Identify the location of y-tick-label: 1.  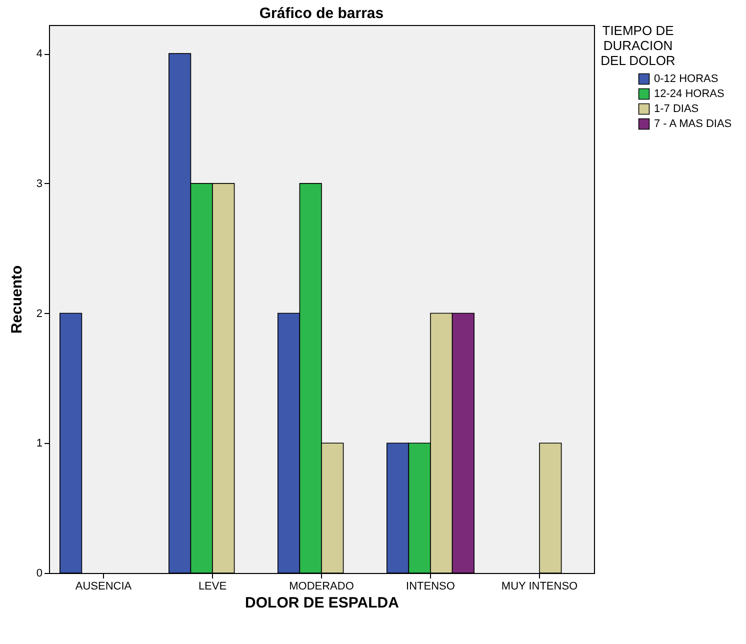
(39, 444).